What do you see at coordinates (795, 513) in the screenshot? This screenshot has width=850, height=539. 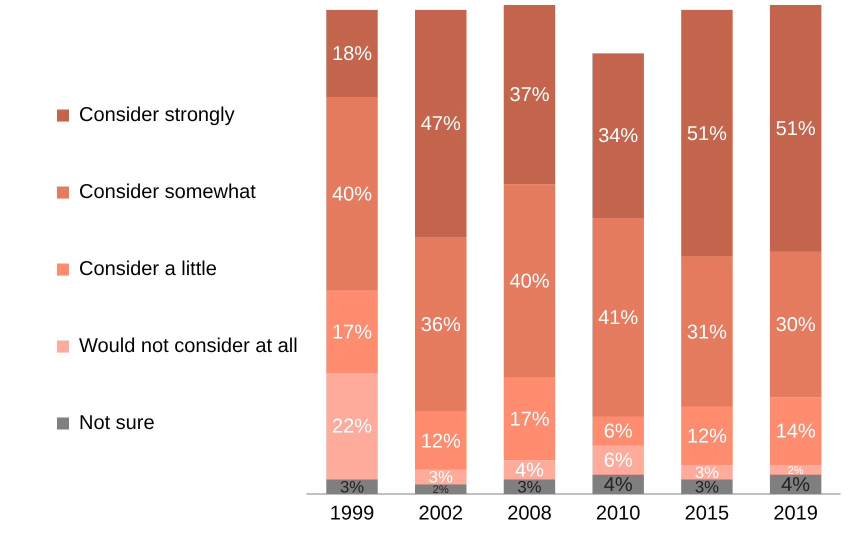 I see `x-tick-label: 2019` at bounding box center [795, 513].